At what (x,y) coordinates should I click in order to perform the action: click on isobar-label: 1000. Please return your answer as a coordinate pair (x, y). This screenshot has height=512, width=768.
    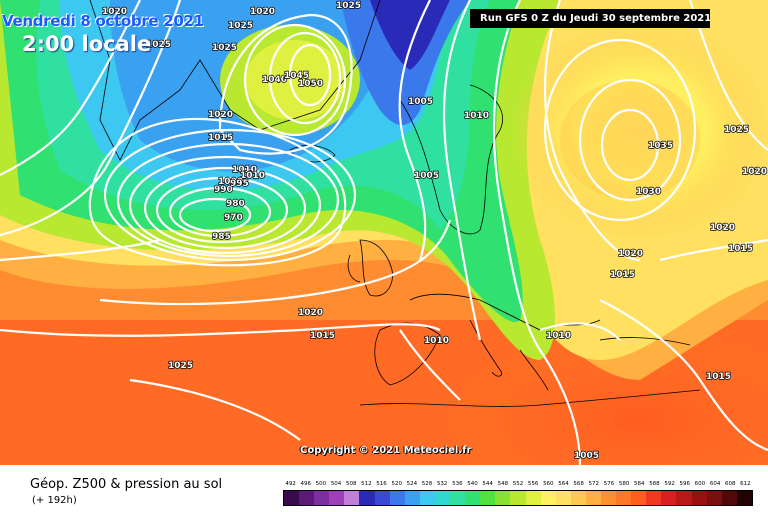
    Looking at the image, I should click on (230, 182).